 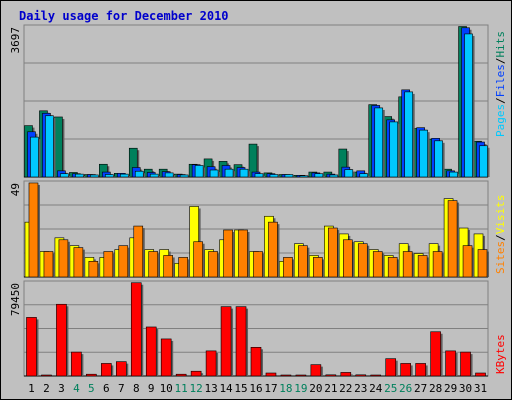 What do you see at coordinates (376, 388) in the screenshot?
I see `x-tick-label-day-24: 24` at bounding box center [376, 388].